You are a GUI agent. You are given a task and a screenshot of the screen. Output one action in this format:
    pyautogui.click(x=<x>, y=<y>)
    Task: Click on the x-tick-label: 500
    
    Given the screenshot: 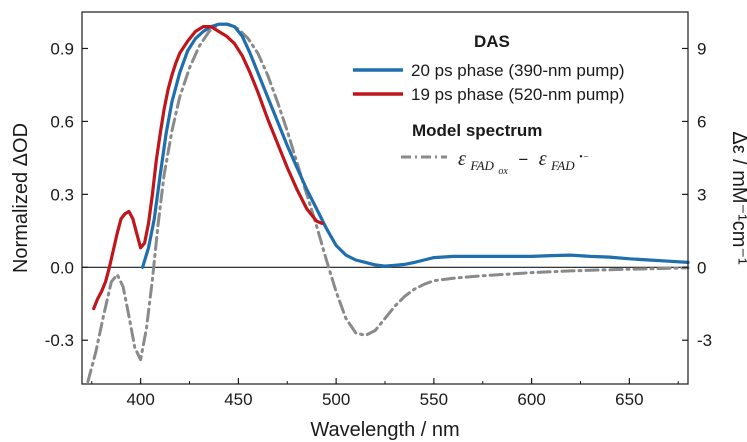 What is the action you would take?
    pyautogui.click(x=336, y=399)
    